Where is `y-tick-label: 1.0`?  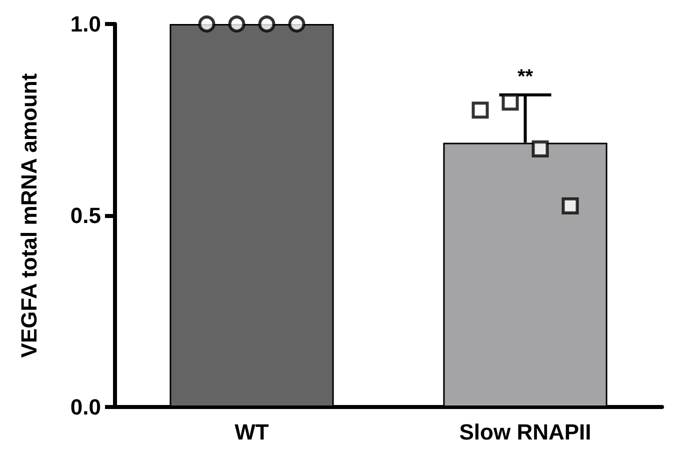
y-tick-label: 1.0 is located at coordinates (85, 24).